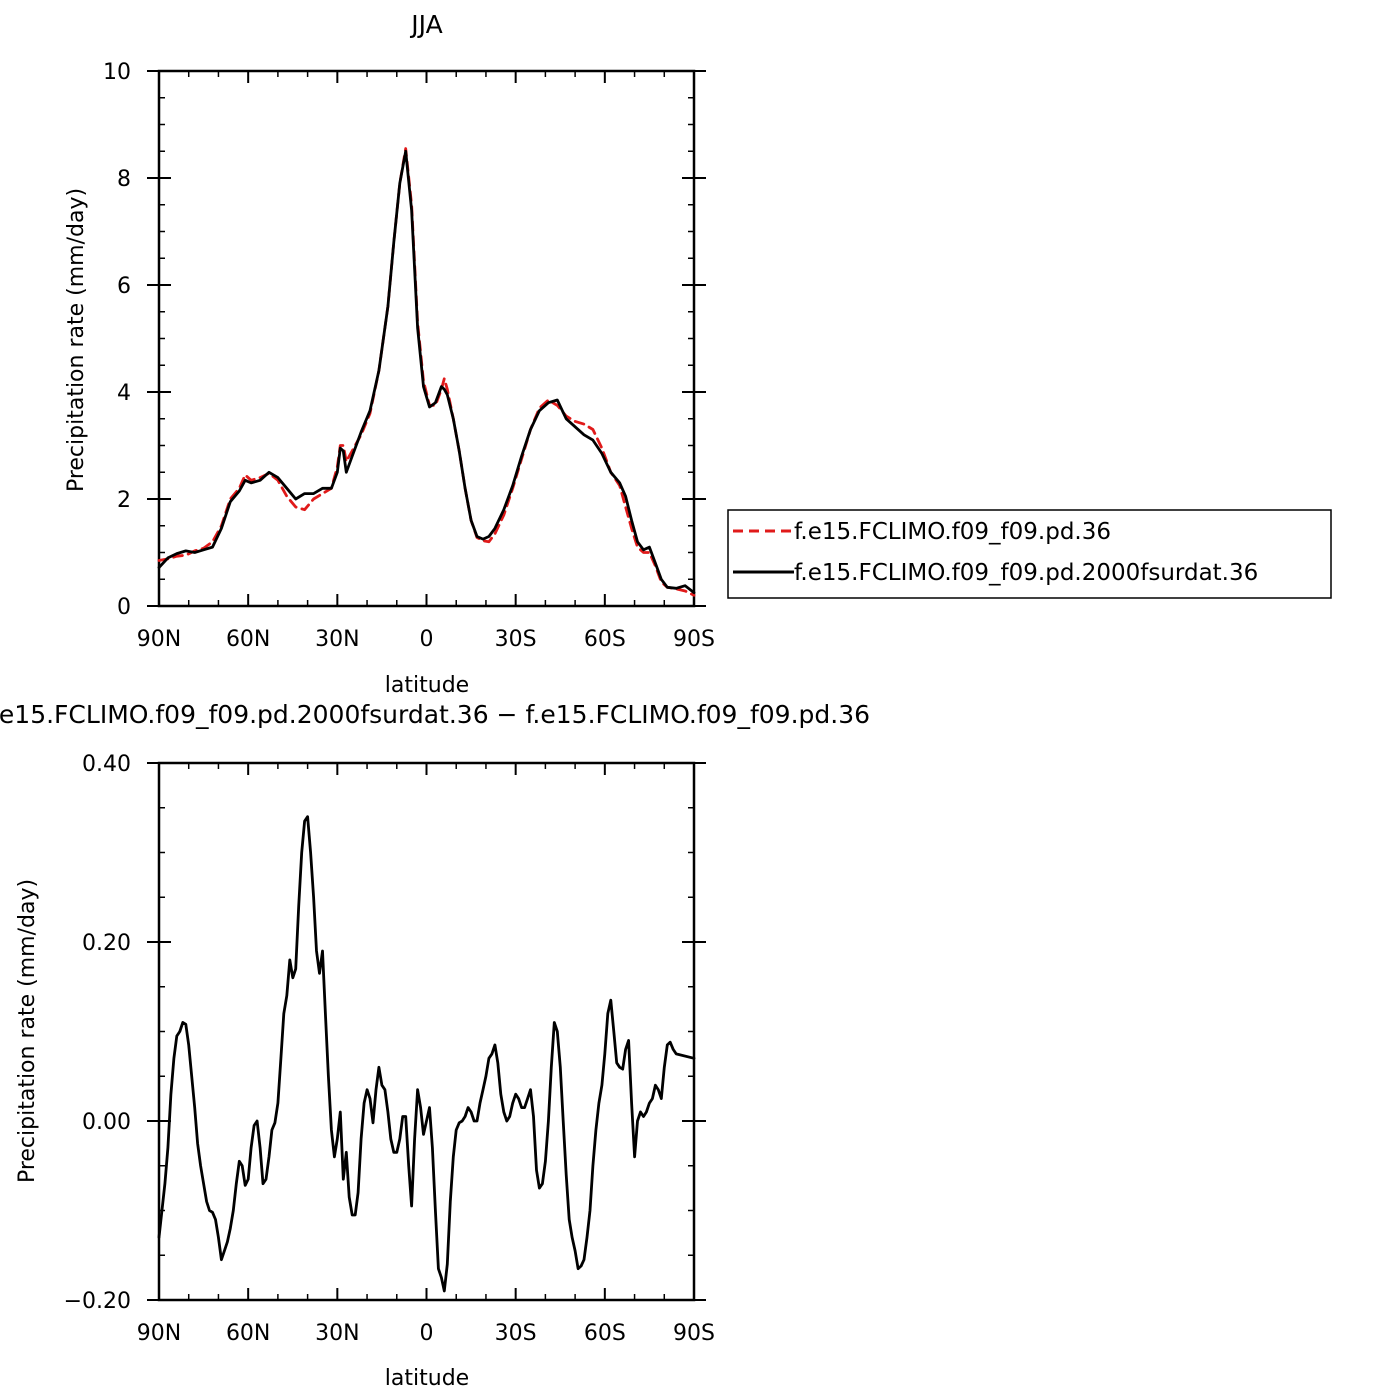 Image resolution: width=1394 pixels, height=1397 pixels. What do you see at coordinates (124, 500) in the screenshot?
I see `top-ytick-label: 2` at bounding box center [124, 500].